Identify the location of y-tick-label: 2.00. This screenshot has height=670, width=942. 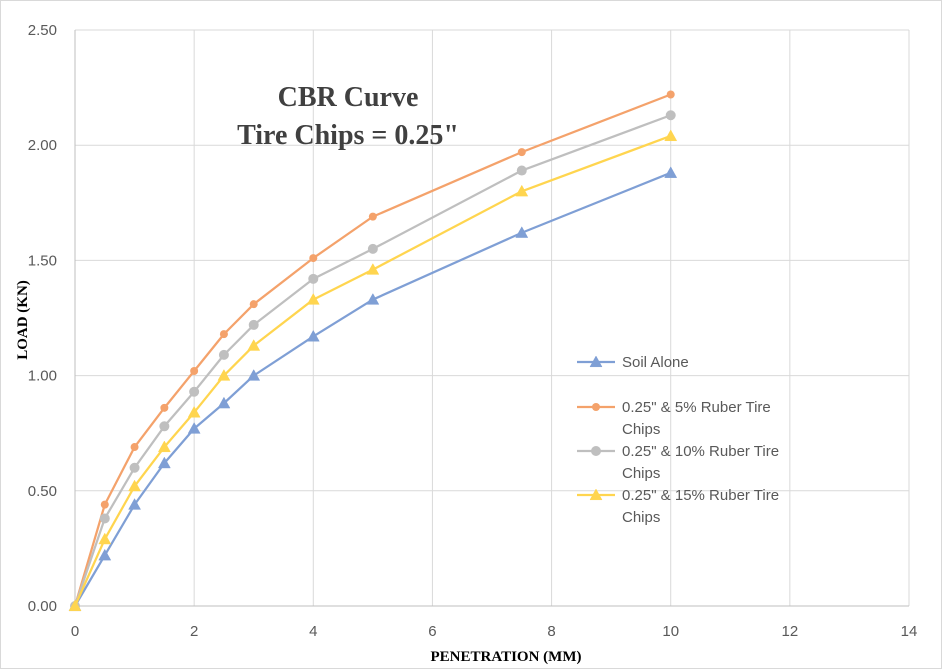
(42, 145).